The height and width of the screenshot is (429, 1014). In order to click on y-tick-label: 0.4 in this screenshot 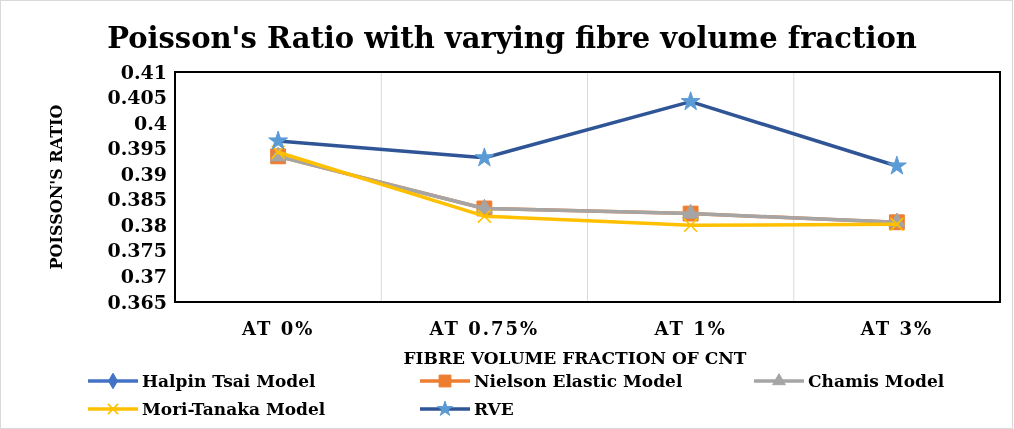, I will do `click(150, 122)`.